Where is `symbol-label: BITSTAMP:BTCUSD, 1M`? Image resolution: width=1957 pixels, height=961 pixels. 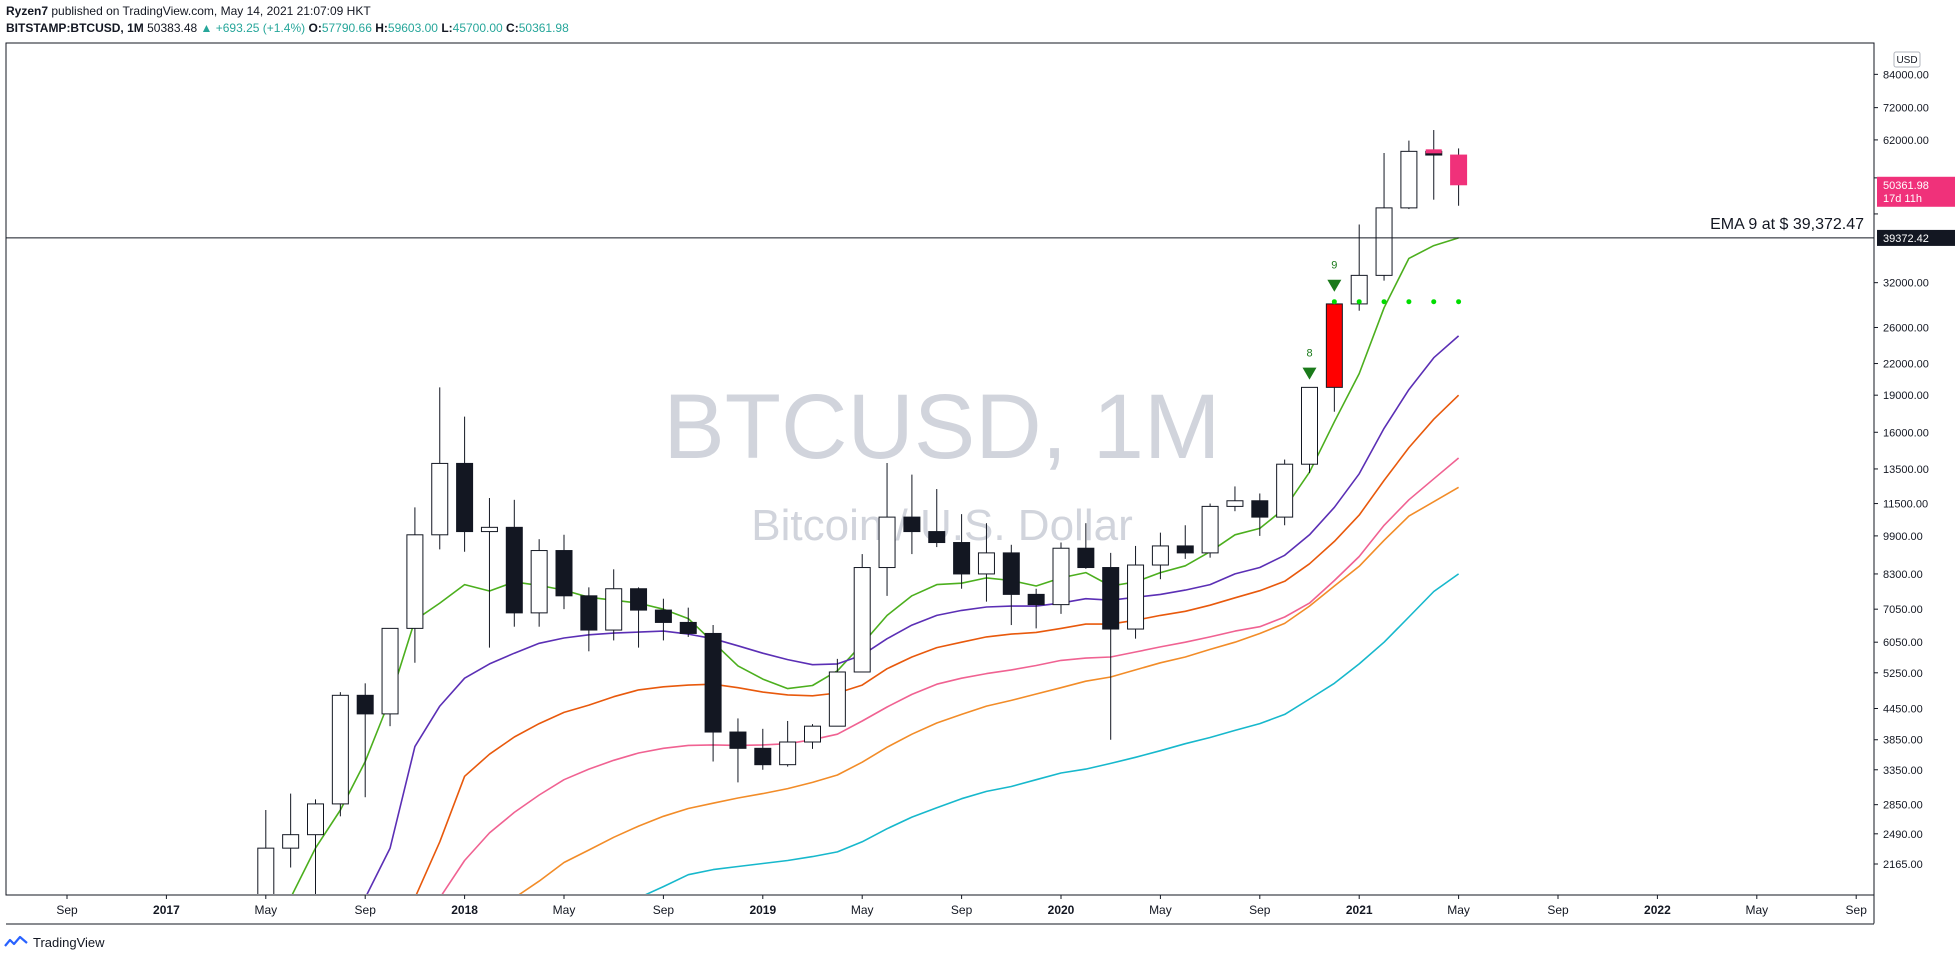
symbol-label: BITSTAMP:BTCUSD, 1M is located at coordinates (75, 28).